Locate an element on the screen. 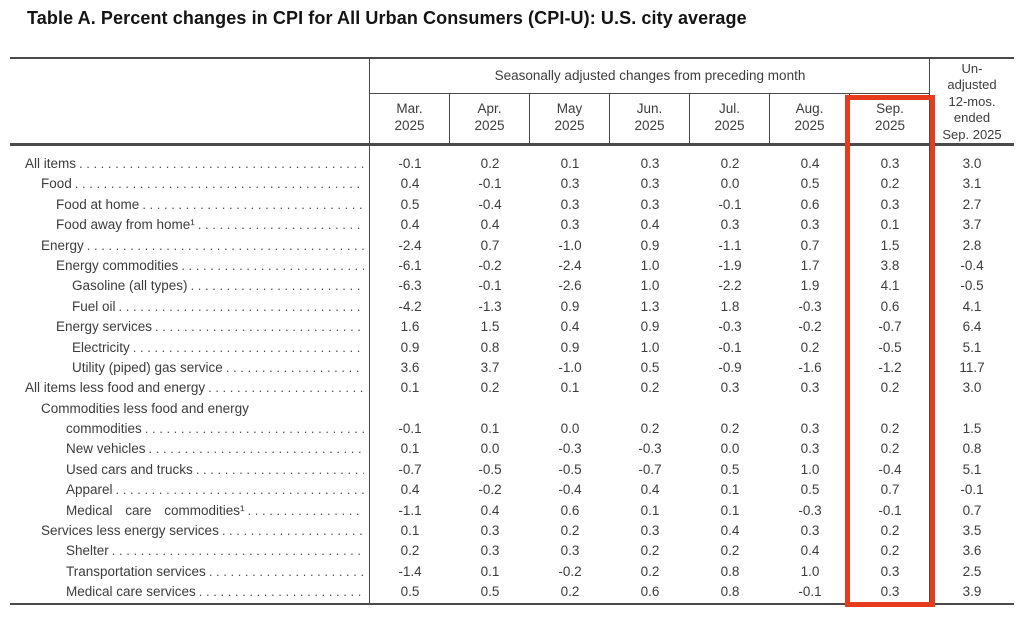 The width and height of the screenshot is (1024, 620). value-cell-may: -2.4 is located at coordinates (570, 265).